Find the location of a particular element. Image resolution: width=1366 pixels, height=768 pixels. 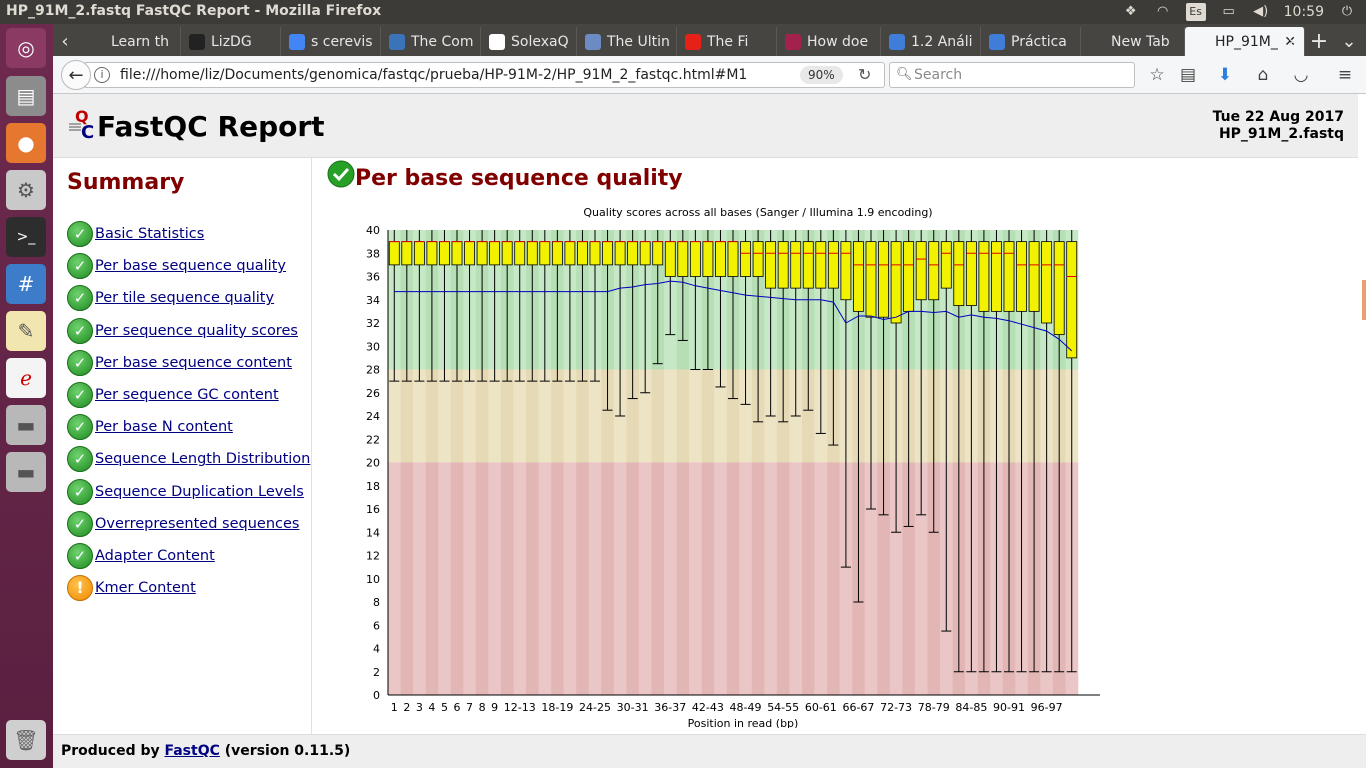

firefox-icon: ● is located at coordinates (26, 143).